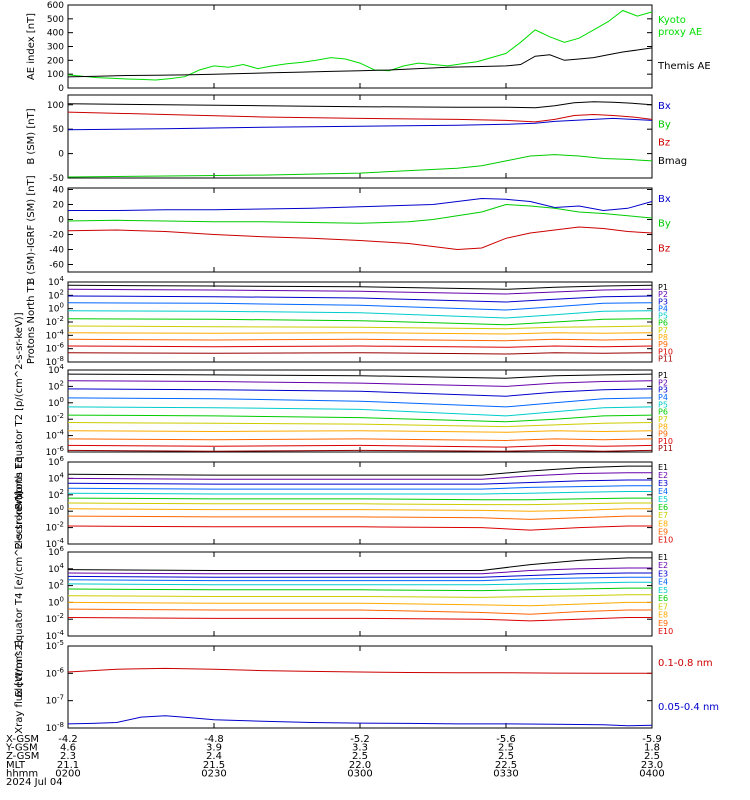 The width and height of the screenshot is (750, 800). What do you see at coordinates (214, 756) in the screenshot?
I see `ephemeris-value: 2.4` at bounding box center [214, 756].